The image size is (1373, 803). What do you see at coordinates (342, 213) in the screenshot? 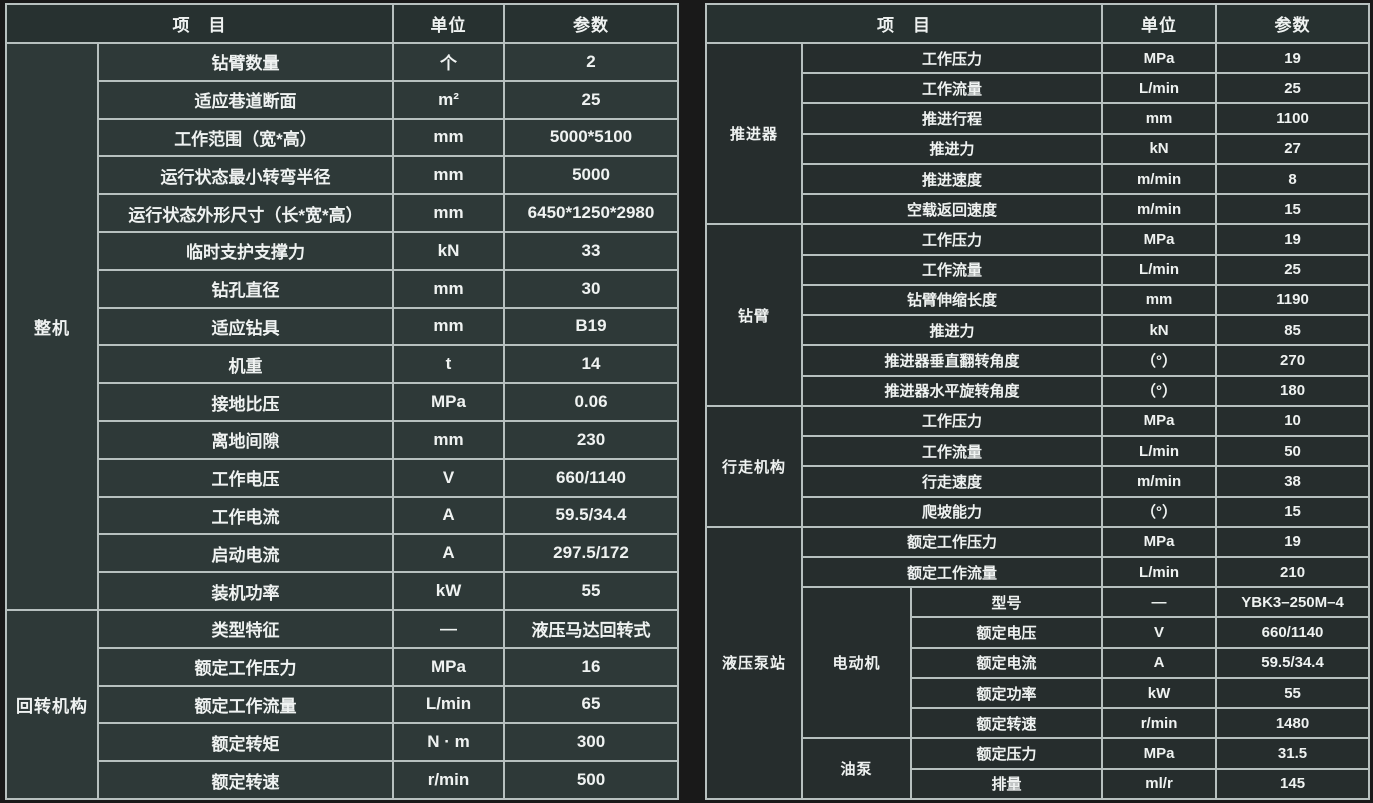
I see `table-row: 运行状态外形尺寸（长*宽*高） mm 6450*1250*2980` at bounding box center [342, 213].